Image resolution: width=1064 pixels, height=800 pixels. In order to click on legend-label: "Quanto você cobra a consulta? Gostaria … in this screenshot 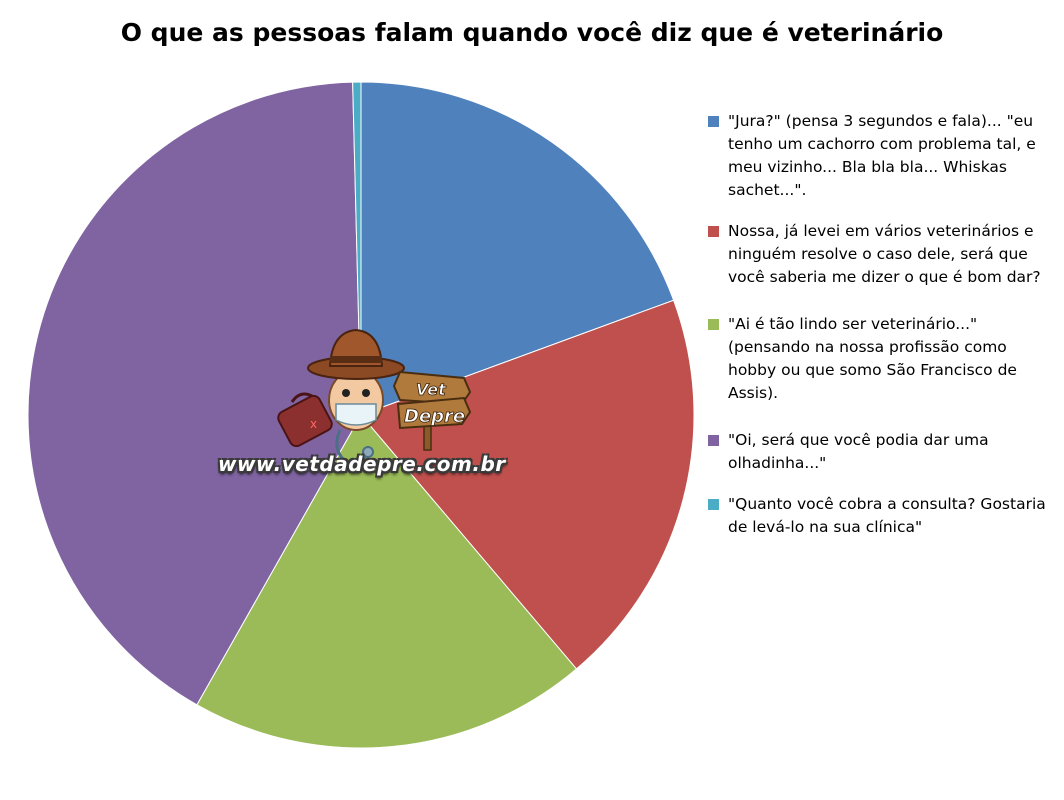, I will do `click(887, 515)`.